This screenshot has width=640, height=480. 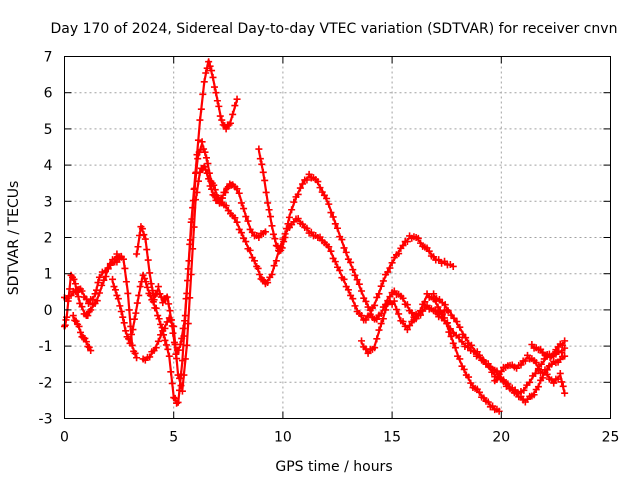 I want to click on x-tick-label: 5, so click(x=173, y=438).